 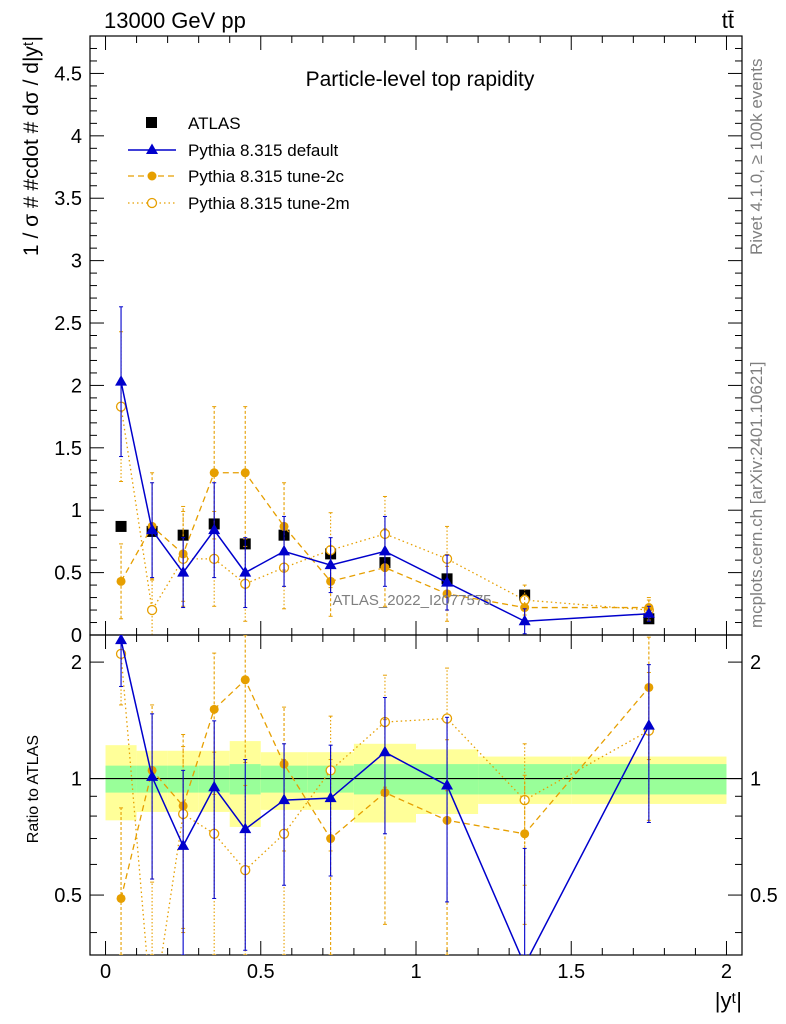 I want to click on ratio-y-tick-label-right: 0.5, so click(x=764, y=896).